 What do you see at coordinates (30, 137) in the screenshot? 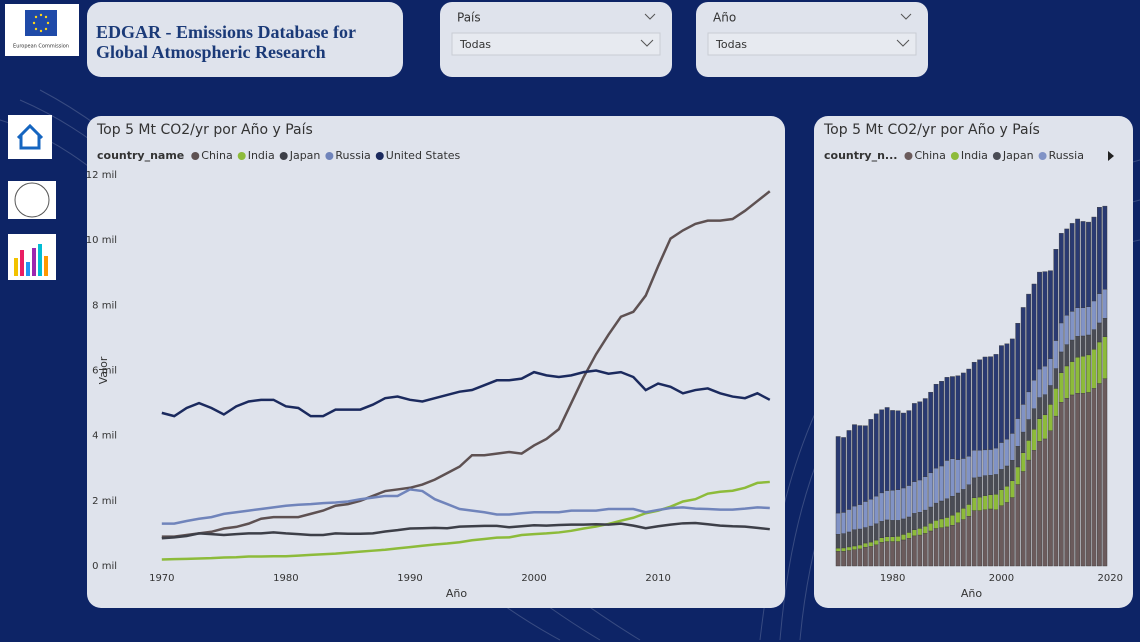
I see `home-button` at bounding box center [30, 137].